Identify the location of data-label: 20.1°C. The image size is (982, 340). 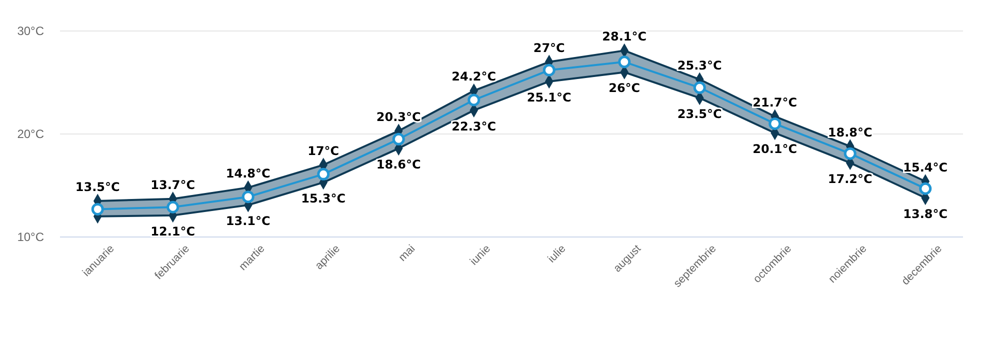
(775, 149).